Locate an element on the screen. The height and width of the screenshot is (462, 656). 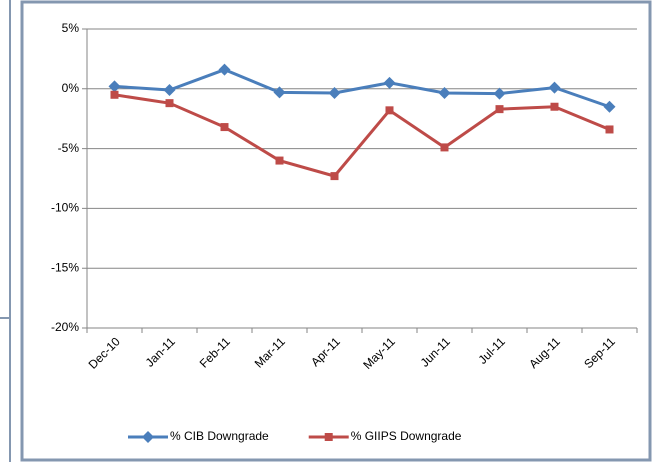
legend-label: % GIIPS Downgrade is located at coordinates (406, 436).